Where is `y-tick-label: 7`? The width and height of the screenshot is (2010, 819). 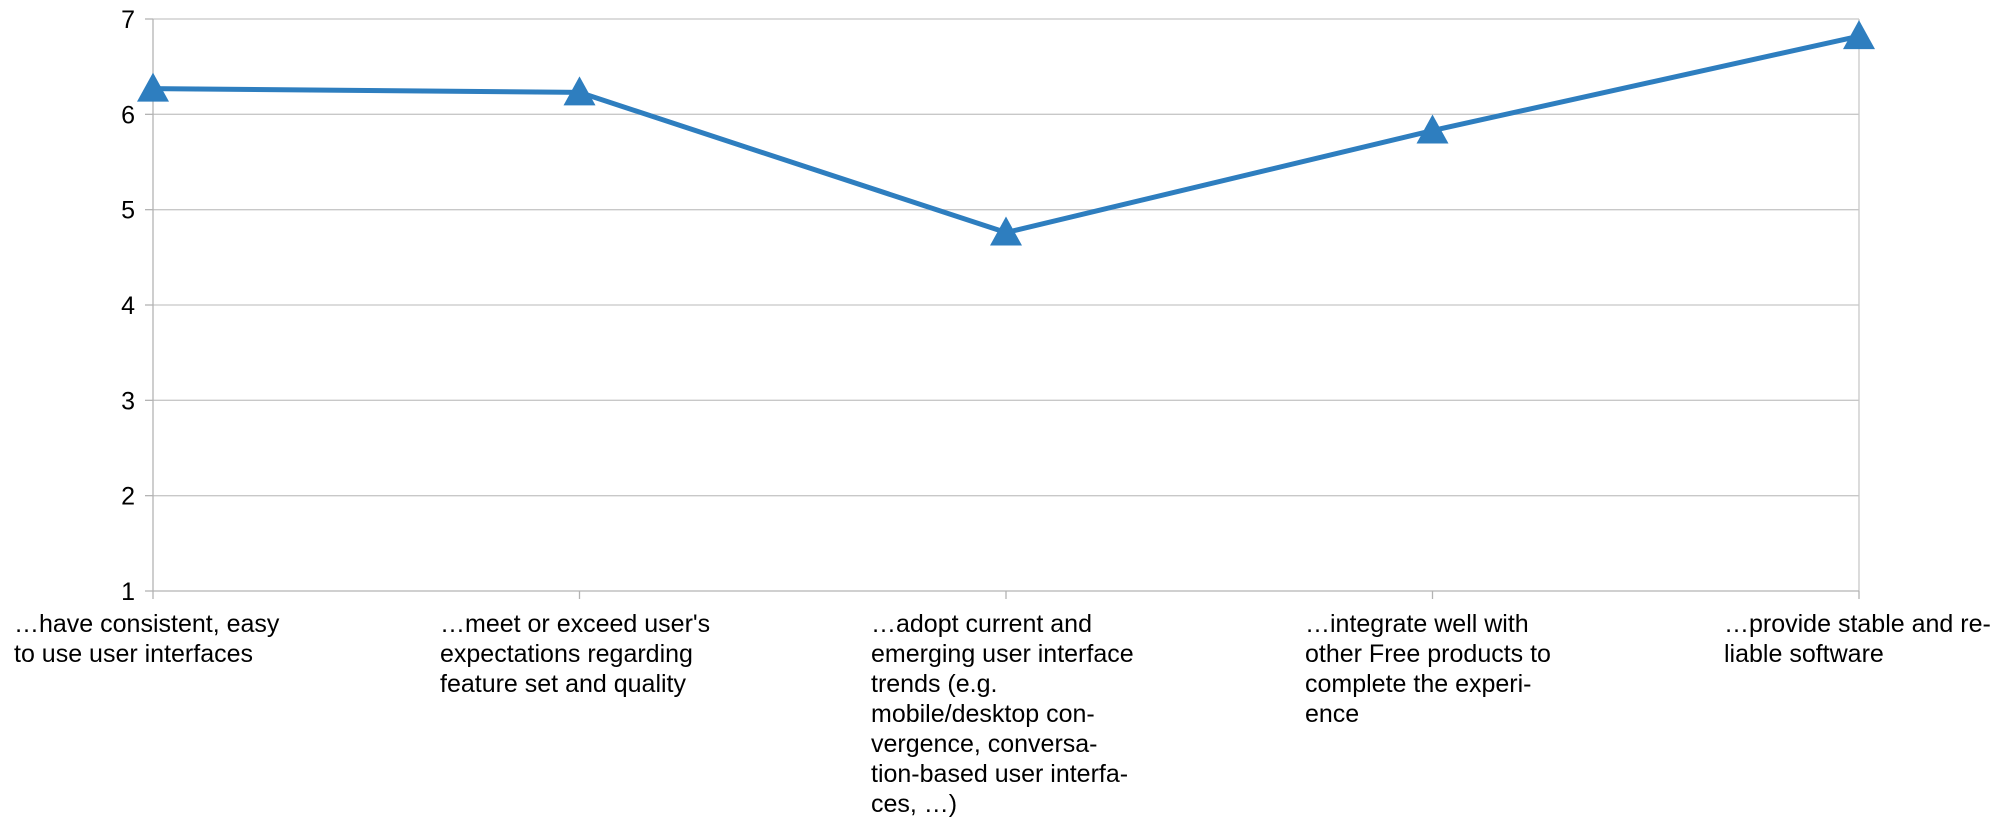 y-tick-label: 7 is located at coordinates (128, 20).